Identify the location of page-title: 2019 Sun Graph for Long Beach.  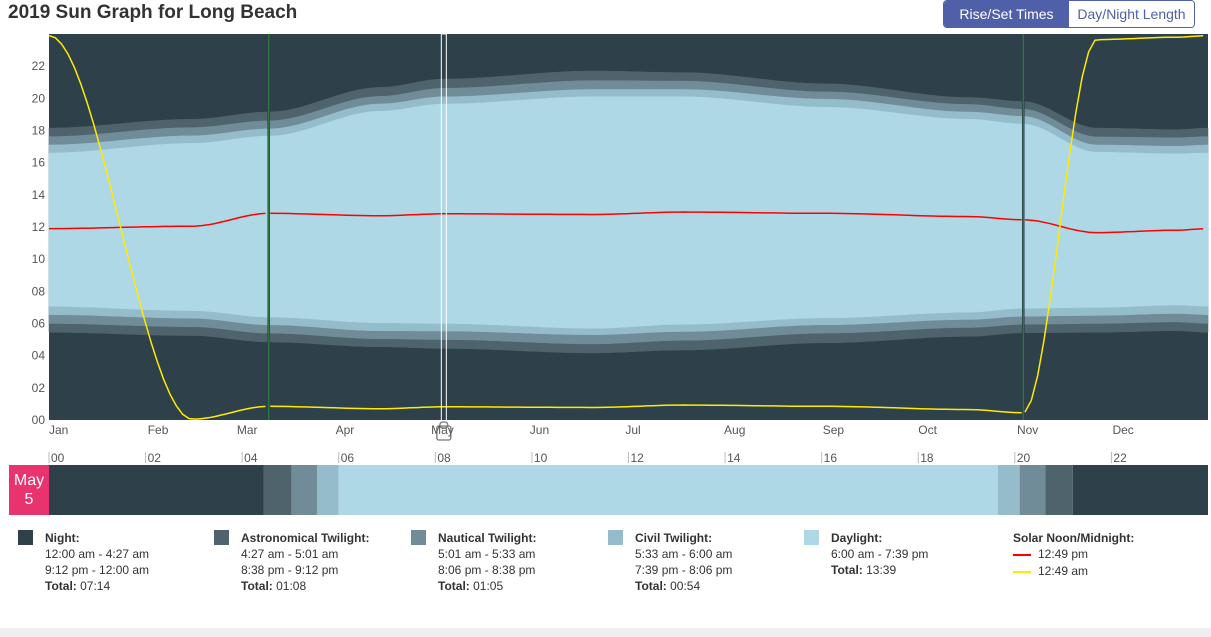
(153, 12).